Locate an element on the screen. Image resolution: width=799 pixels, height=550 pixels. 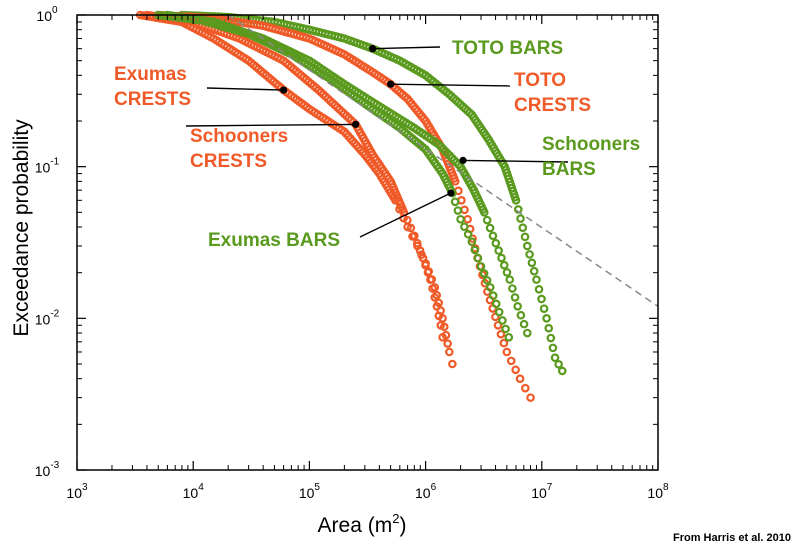
x-tick-label: 10⁵ is located at coordinates (310, 491).